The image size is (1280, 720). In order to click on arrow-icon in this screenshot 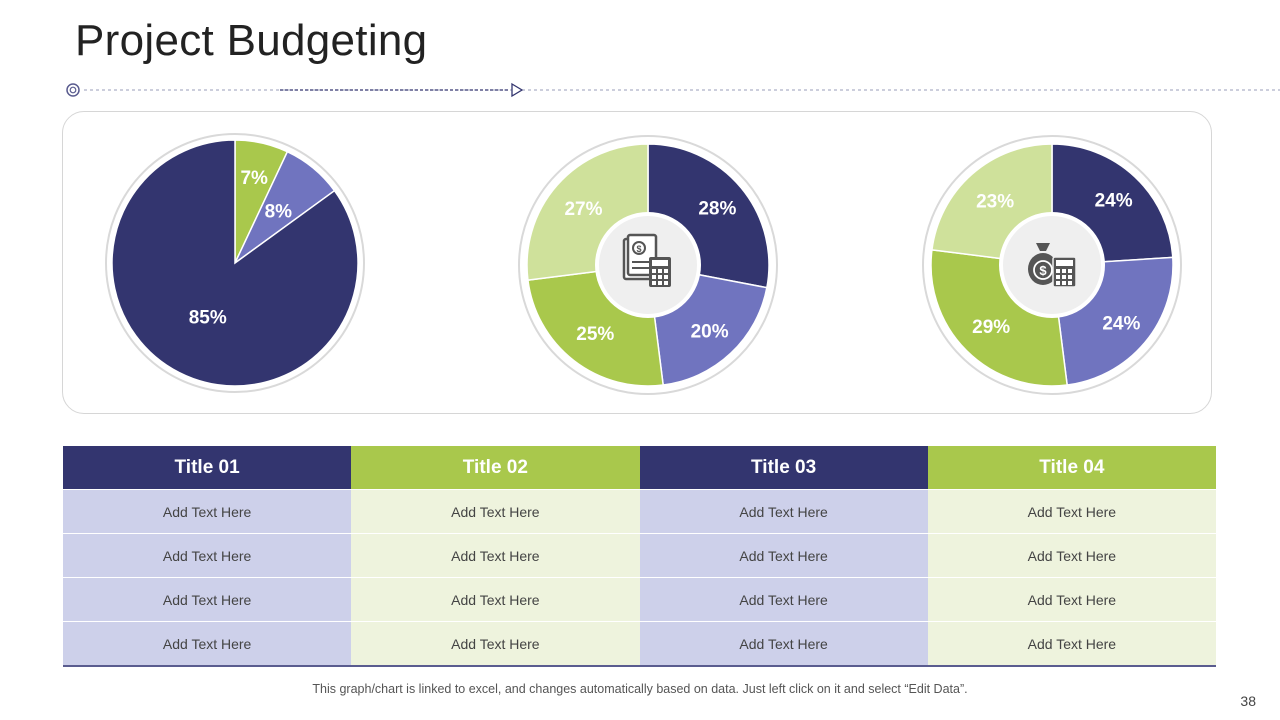, I will do `click(517, 90)`.